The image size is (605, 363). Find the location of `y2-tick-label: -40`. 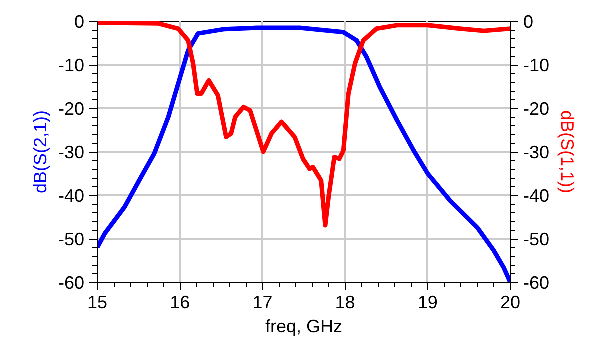

y2-tick-label: -40 is located at coordinates (537, 196).